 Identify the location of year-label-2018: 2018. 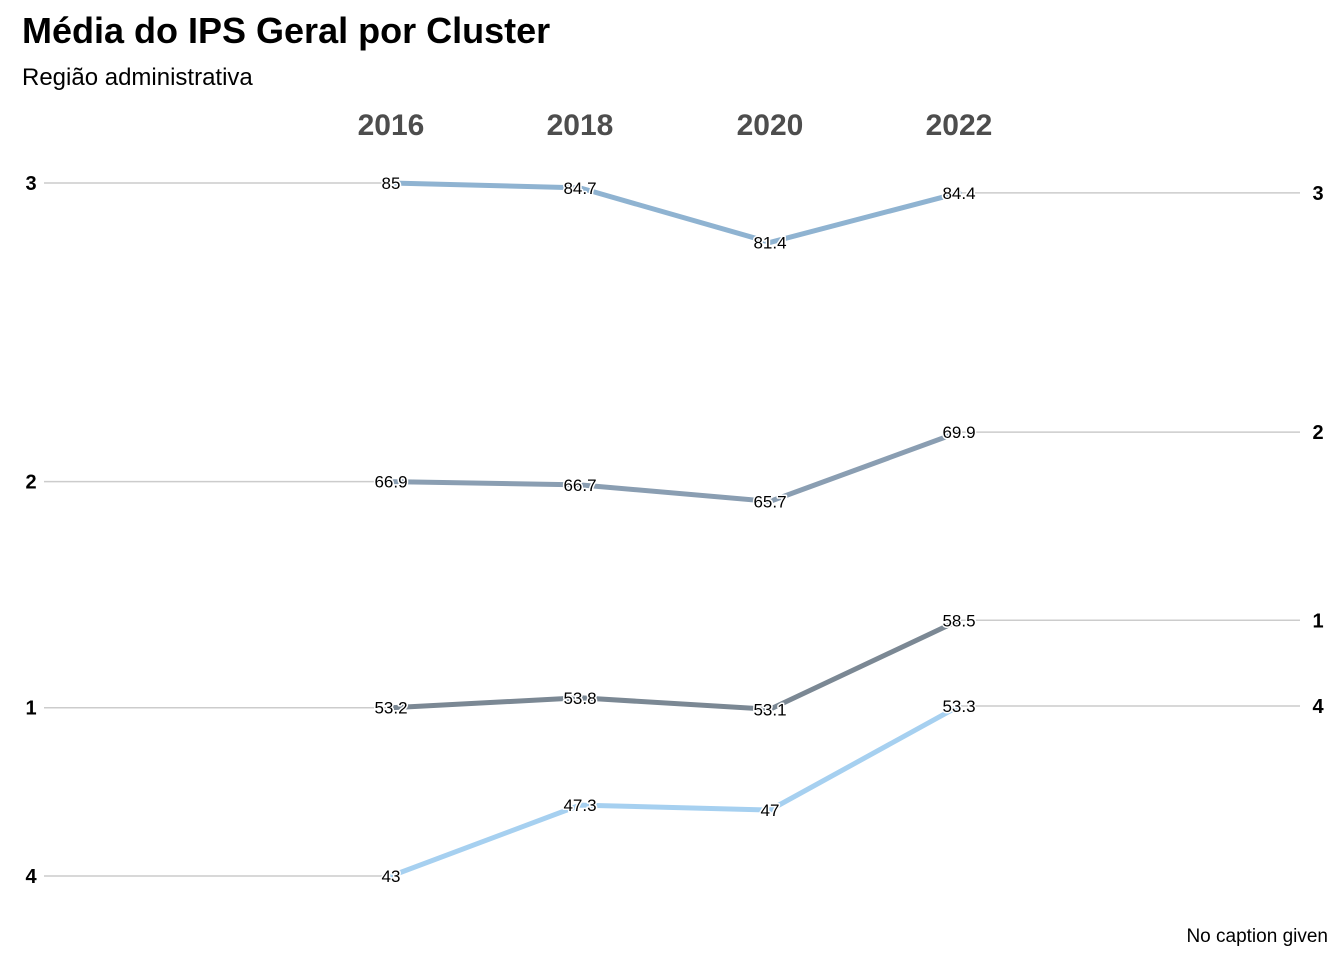
(580, 125).